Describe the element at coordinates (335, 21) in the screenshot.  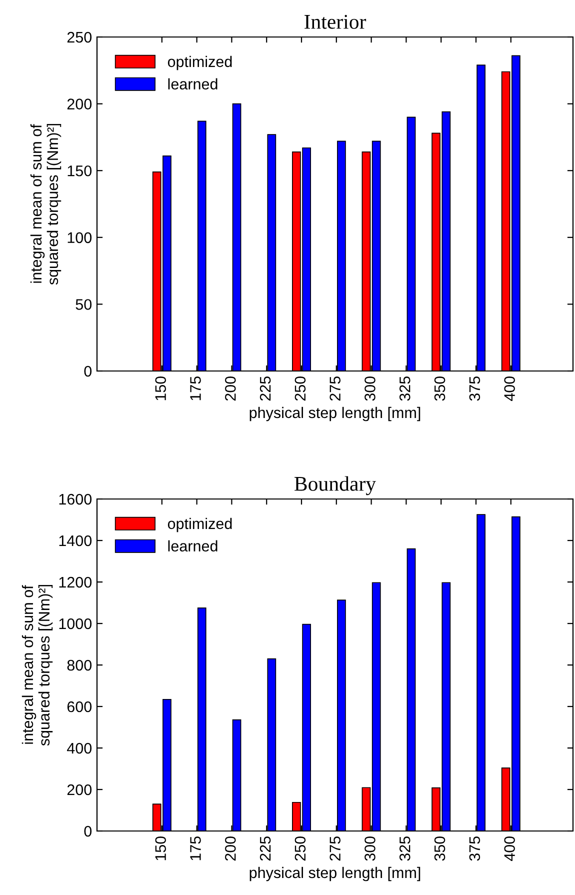
I see `chart-title: Interior` at that location.